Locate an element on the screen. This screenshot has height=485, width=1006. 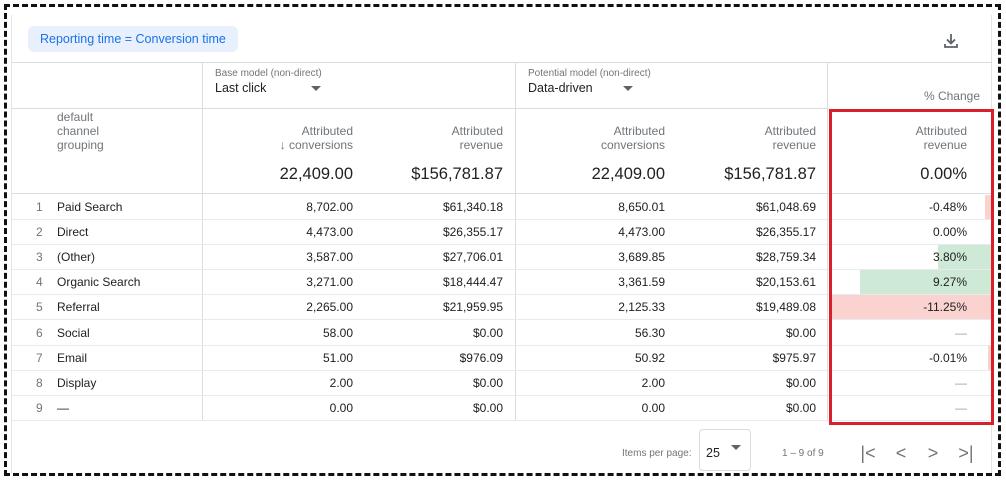
potential-revenue-cell: $28,759.34 is located at coordinates (785, 257).